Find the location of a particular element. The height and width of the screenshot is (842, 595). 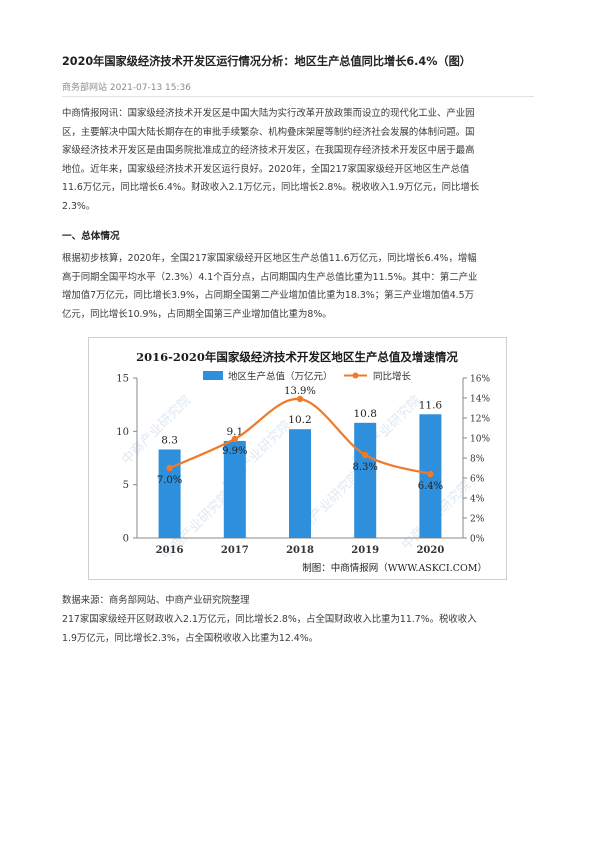

right-tick-label: 8% is located at coordinates (477, 460).